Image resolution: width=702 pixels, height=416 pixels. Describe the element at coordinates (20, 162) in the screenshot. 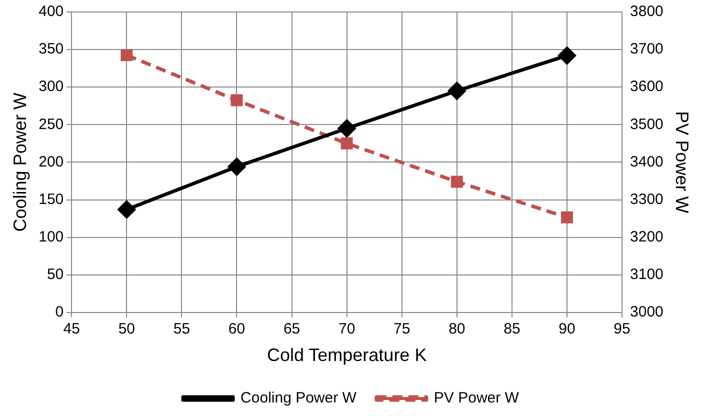

I see `y-axis-title: Cooling Power W` at that location.